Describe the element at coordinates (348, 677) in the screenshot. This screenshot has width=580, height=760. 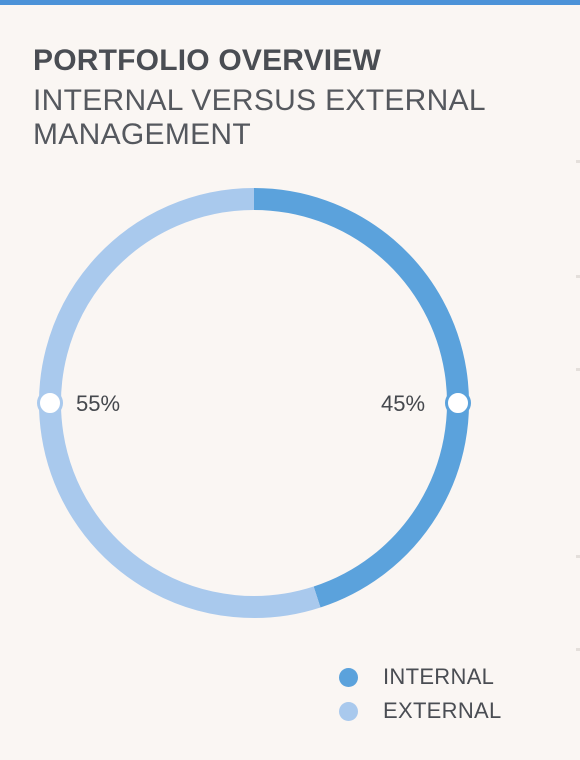
I see `legend-marker-internal` at that location.